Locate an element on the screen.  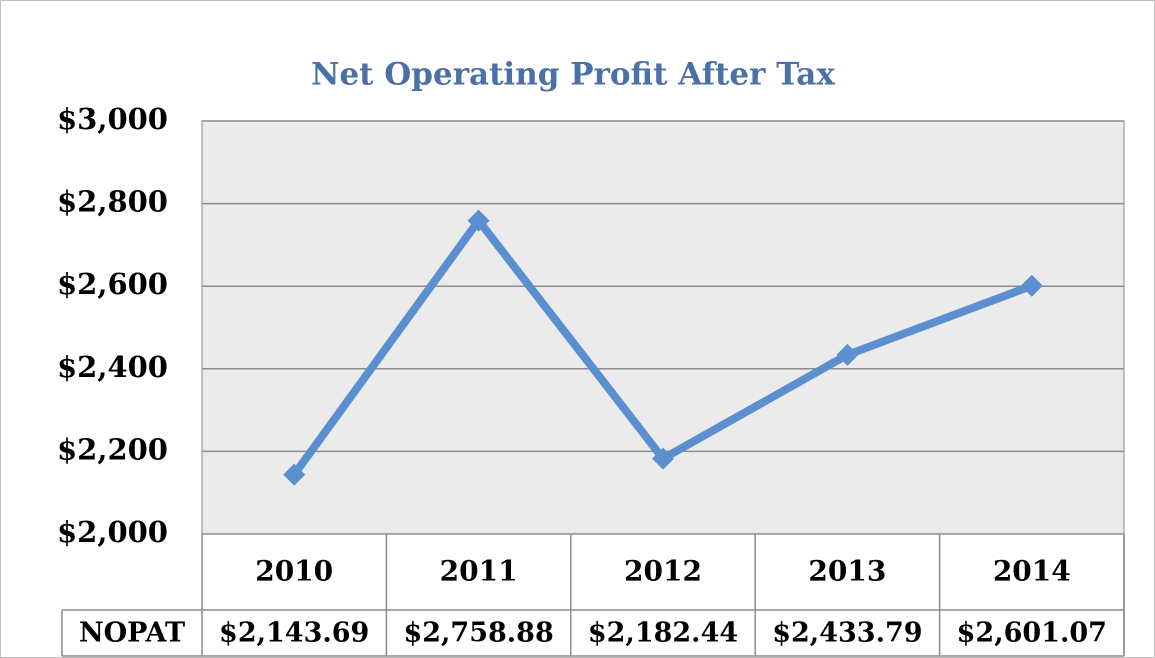
x-tick-label: 2012 is located at coordinates (663, 571).